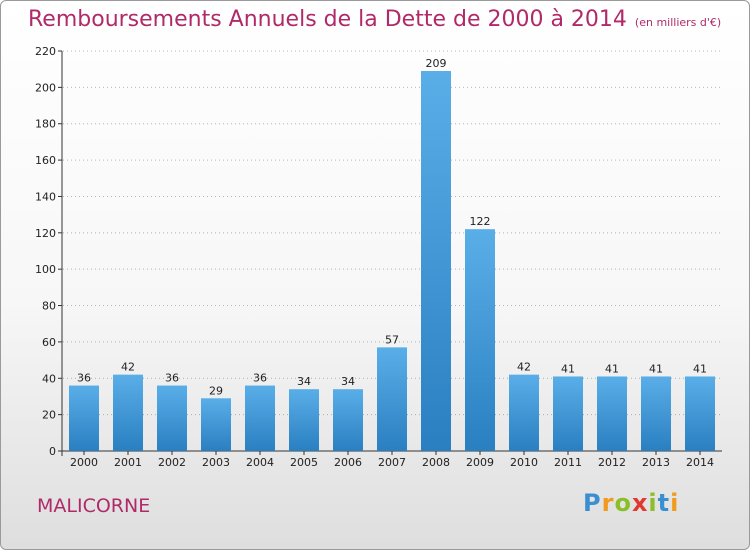 Image resolution: width=750 pixels, height=550 pixels. I want to click on data-label-2011: 41, so click(568, 368).